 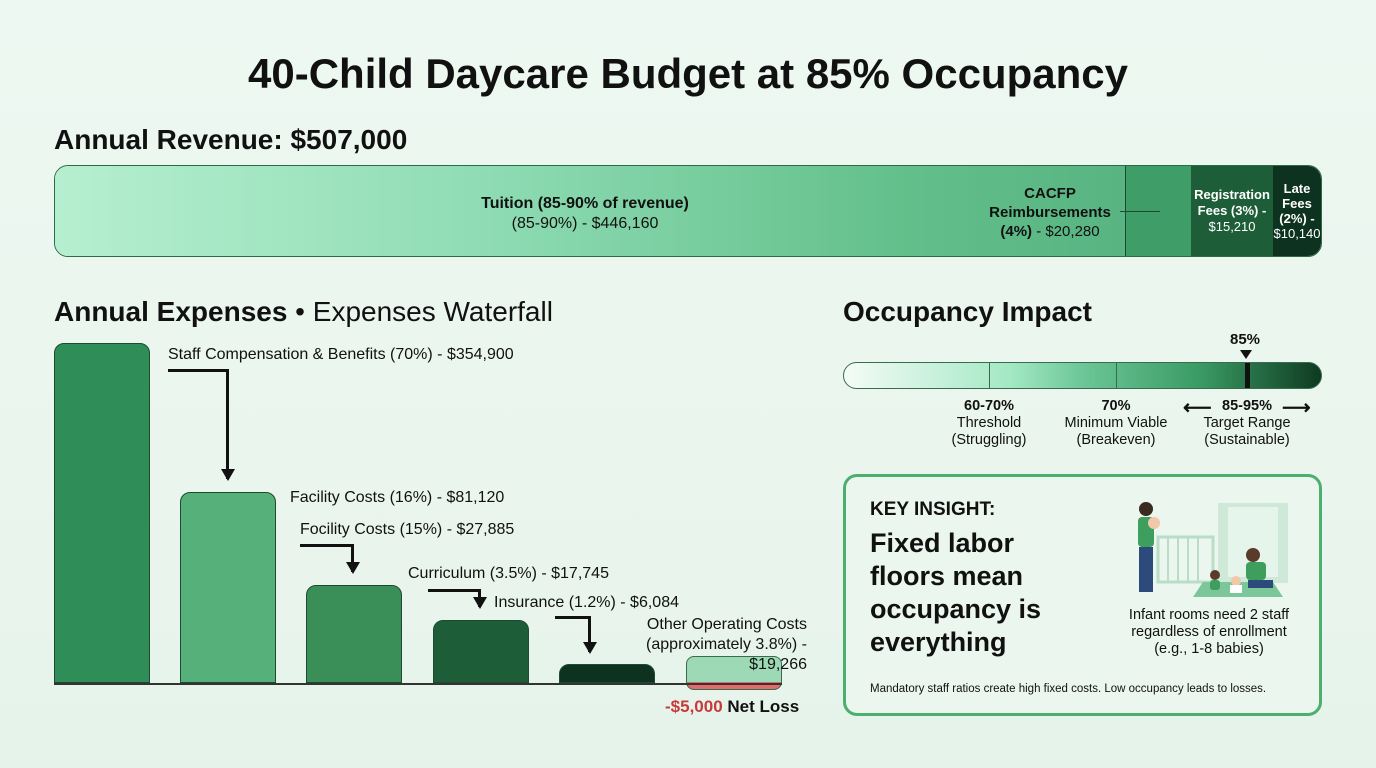 I want to click on revenue-heading: Annual Revenue: $507,000, so click(x=231, y=139).